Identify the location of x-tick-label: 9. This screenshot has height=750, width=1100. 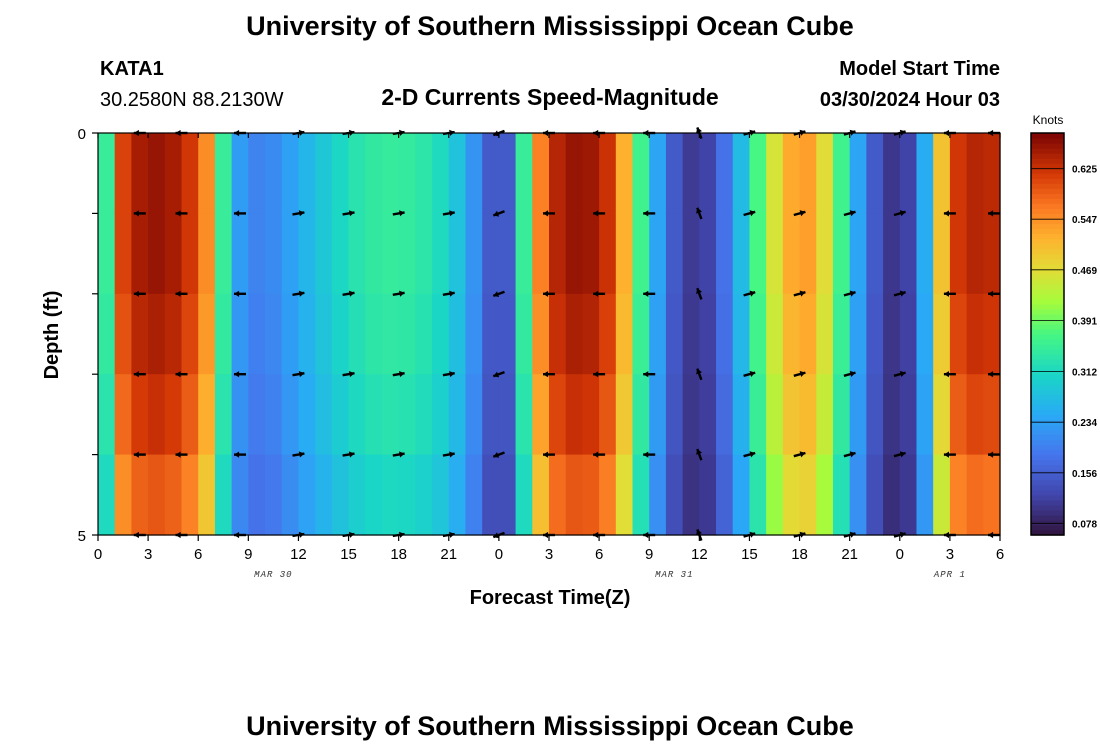
(248, 554).